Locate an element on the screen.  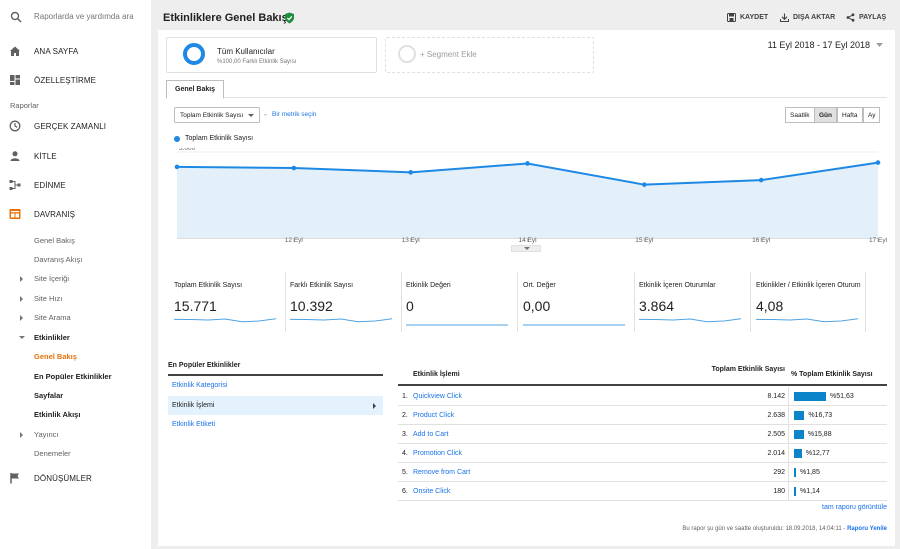
scorecard: Toplam Etkinlik Sayısı 15.771 is located at coordinates (230, 302).